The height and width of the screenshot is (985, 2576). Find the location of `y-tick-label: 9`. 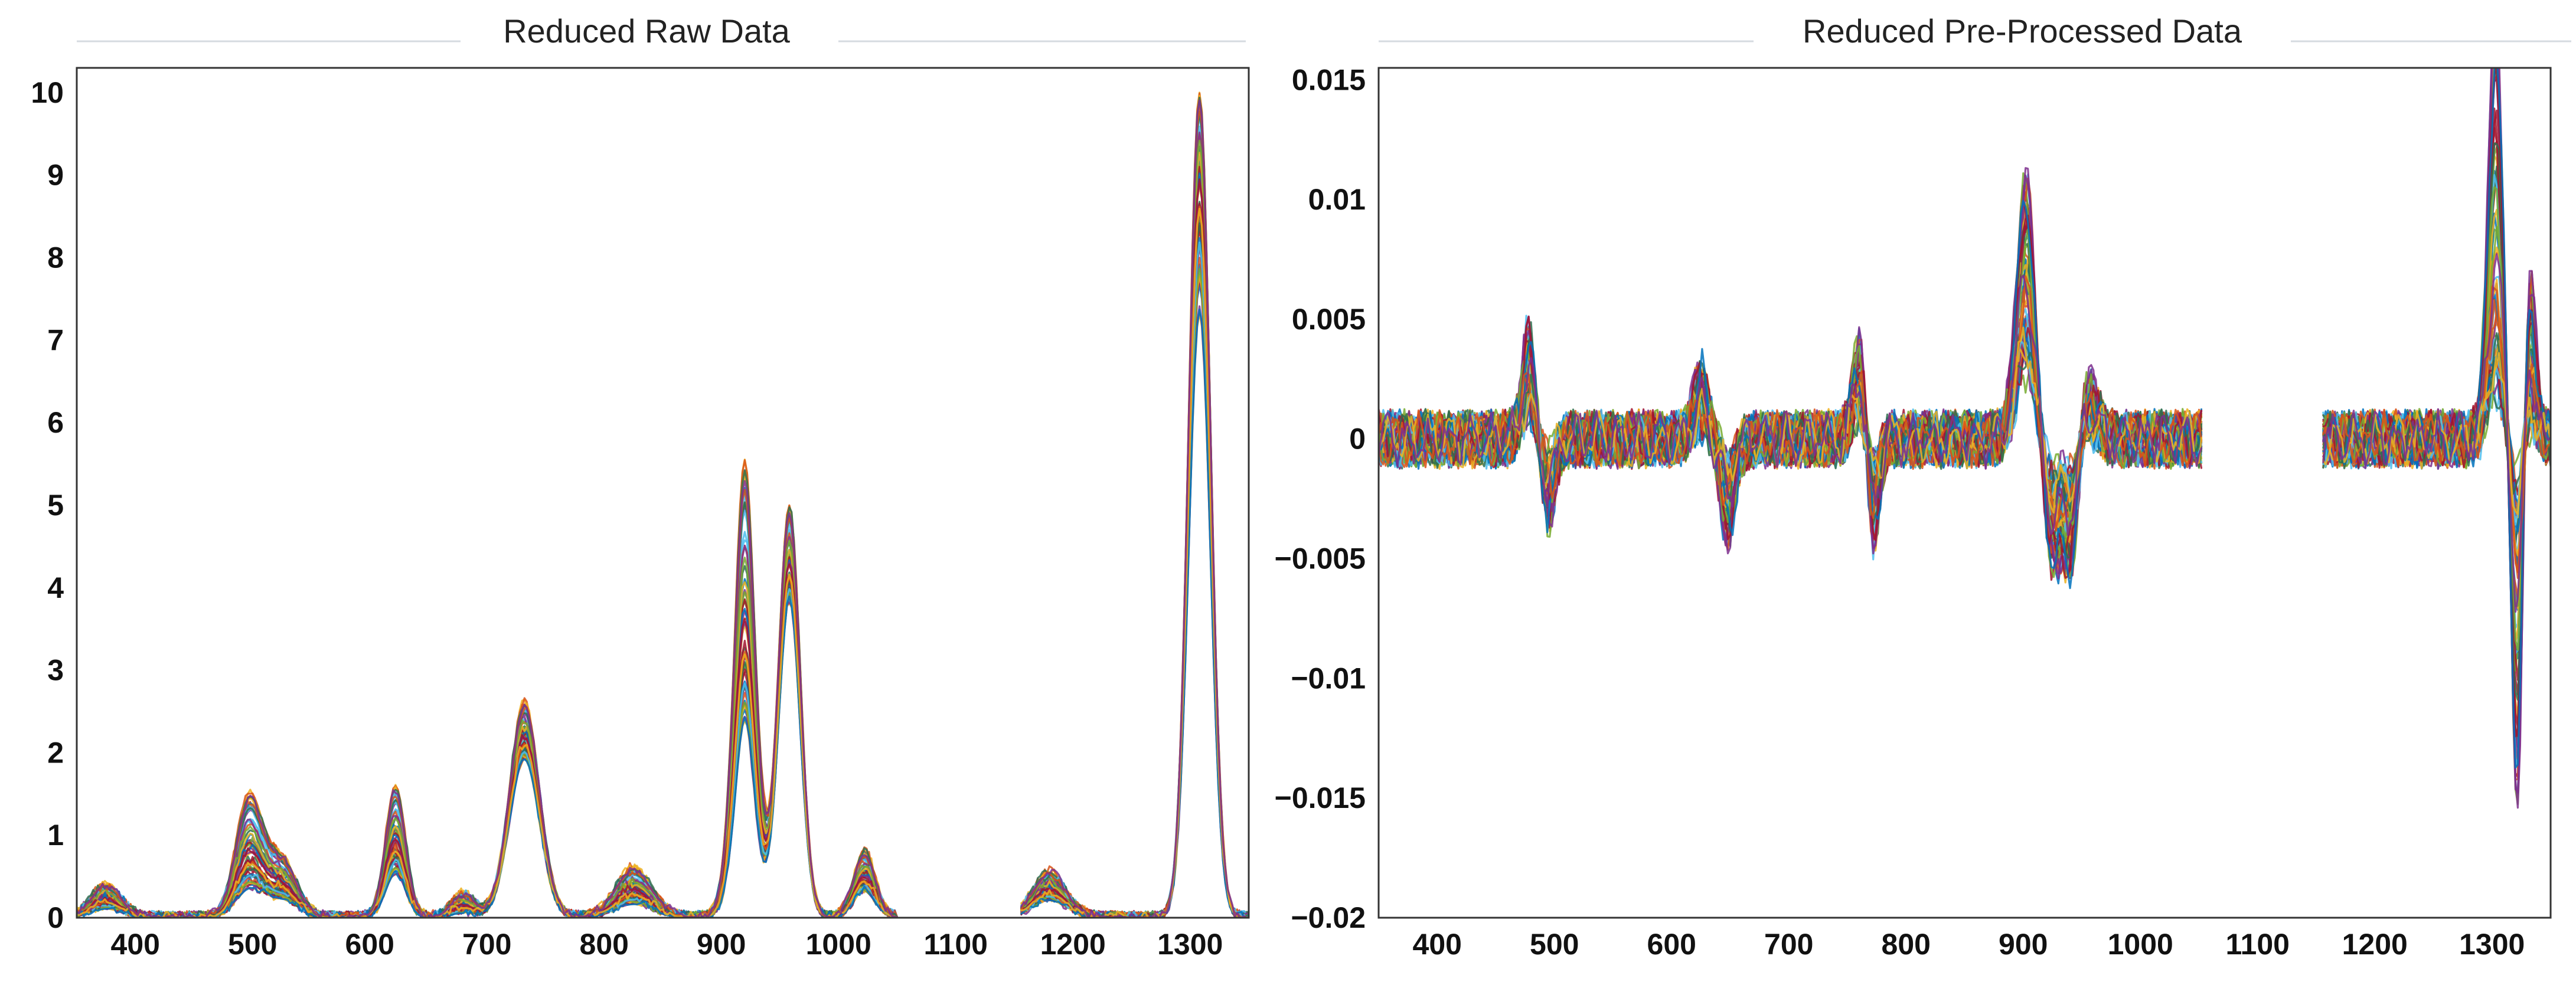

y-tick-label: 9 is located at coordinates (55, 175).